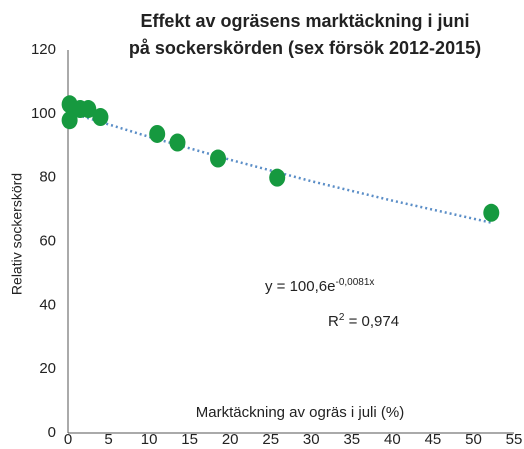 Image resolution: width=524 pixels, height=449 pixels. I want to click on y-axis-label: Relativ sockerskörd, so click(17, 234).